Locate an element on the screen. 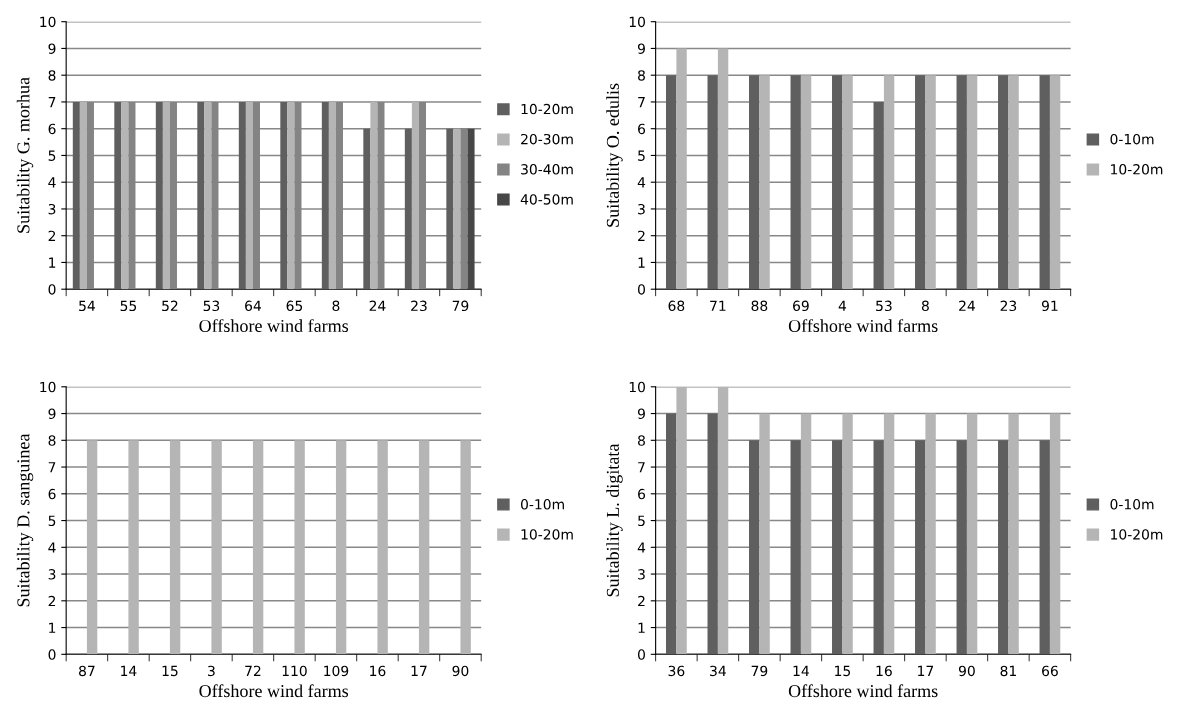  y-axis-title: Suitability L. digitata is located at coordinates (614, 520).